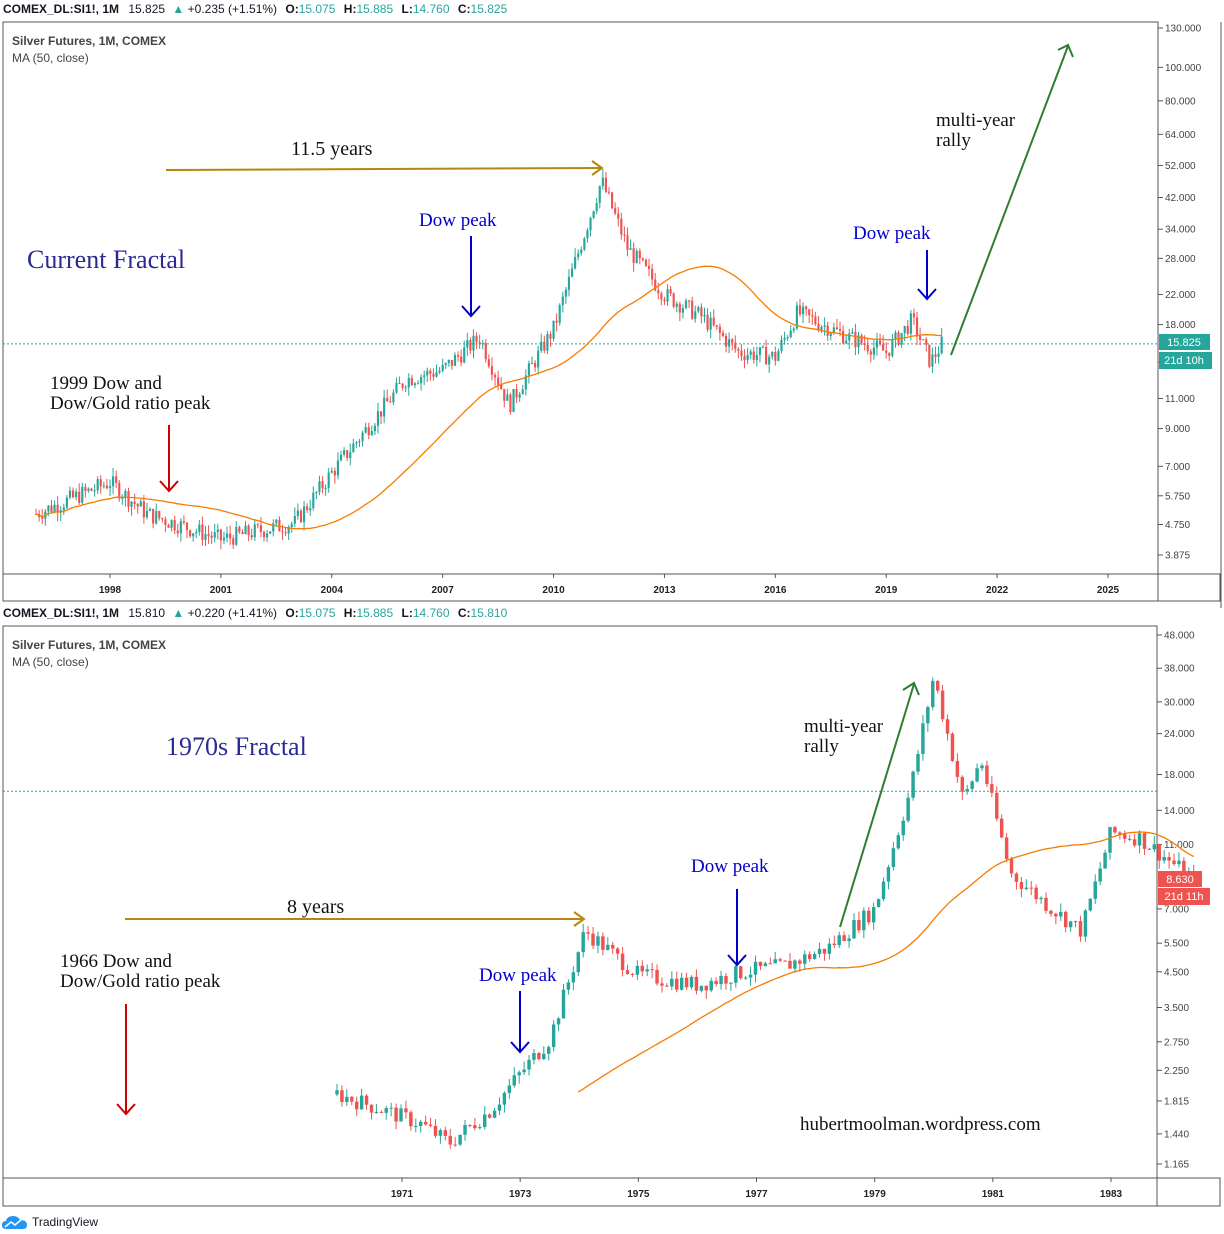 The width and height of the screenshot is (1224, 1234). I want to click on chart1-h-label: H:, so click(350, 9).